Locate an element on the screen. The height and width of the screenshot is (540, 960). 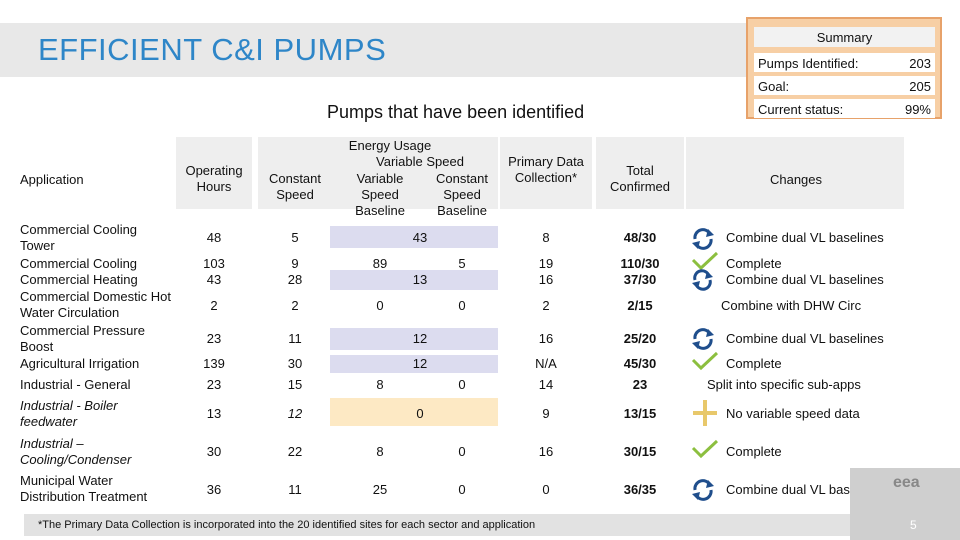
neea-logo: eea is located at coordinates (906, 482).